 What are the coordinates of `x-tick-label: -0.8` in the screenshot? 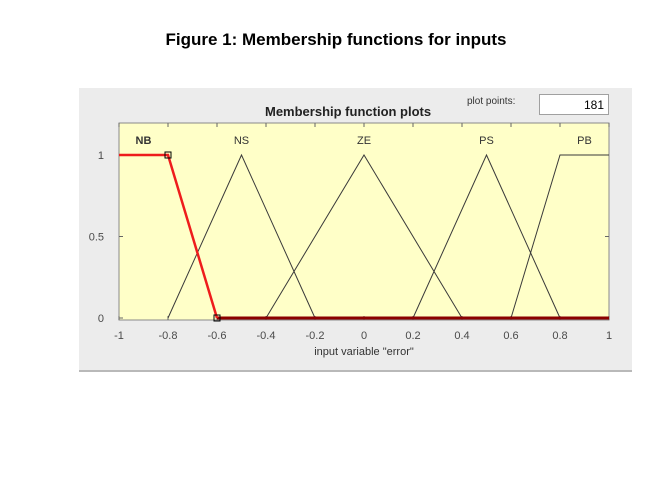 It's located at (168, 336).